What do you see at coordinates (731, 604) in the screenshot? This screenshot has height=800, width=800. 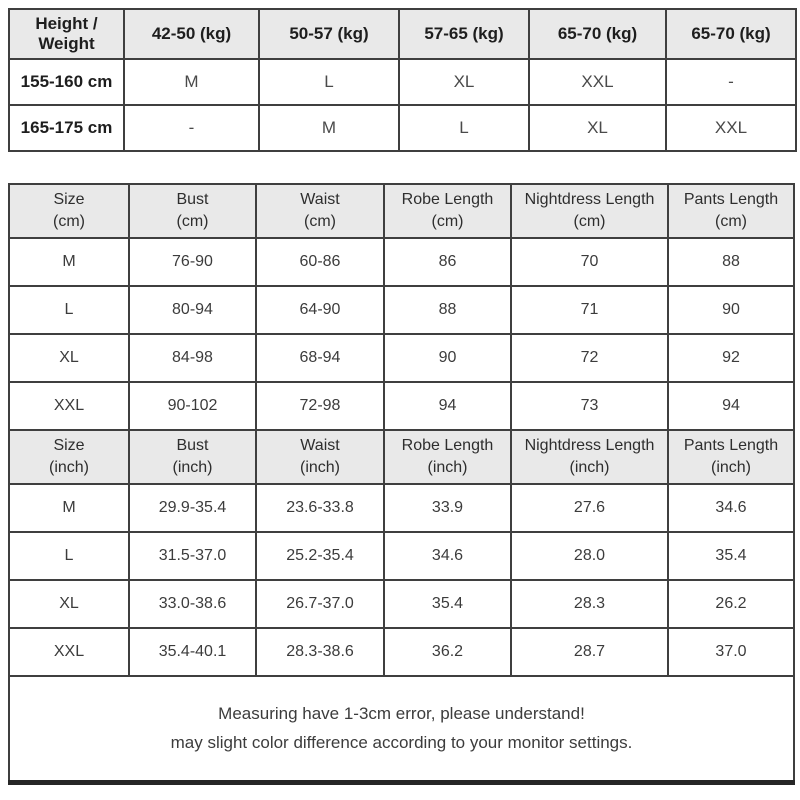 I see `pants-length-cell: 26.2` at bounding box center [731, 604].